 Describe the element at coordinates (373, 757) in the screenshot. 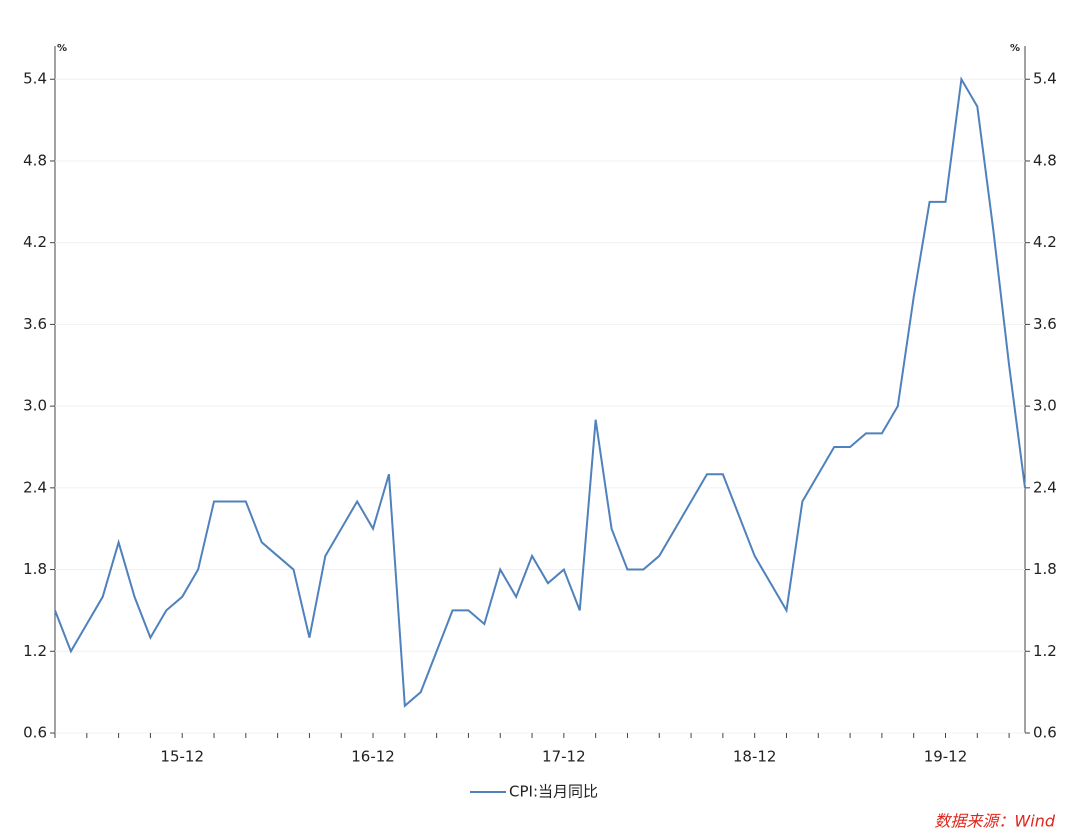

I see `x-tick-label: 16-12` at that location.